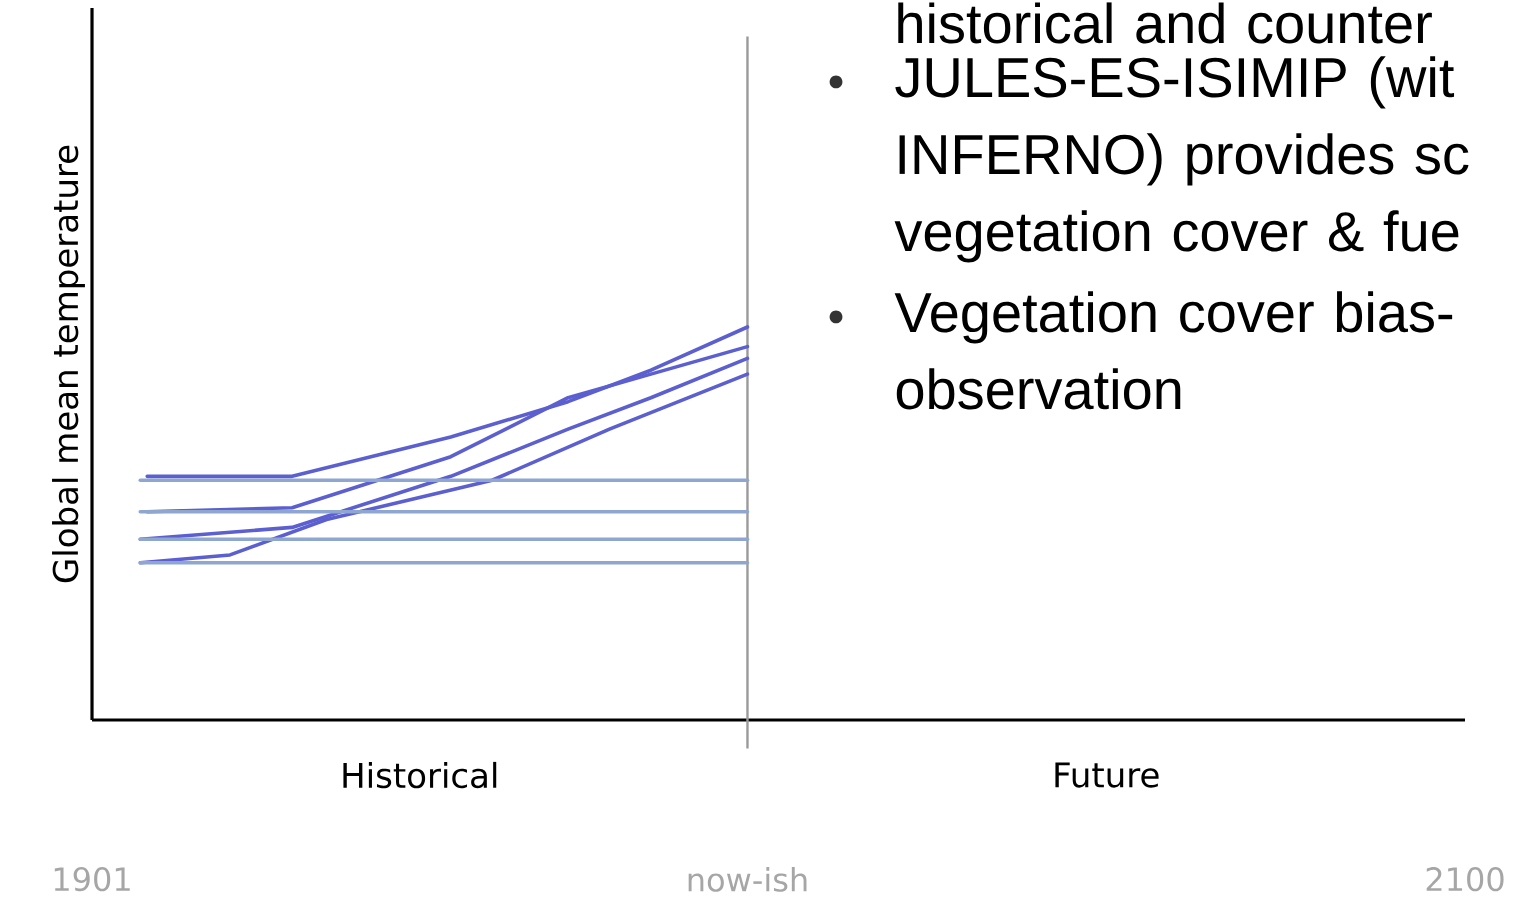  What do you see at coordinates (420, 775) in the screenshot?
I see `text: Historical` at bounding box center [420, 775].